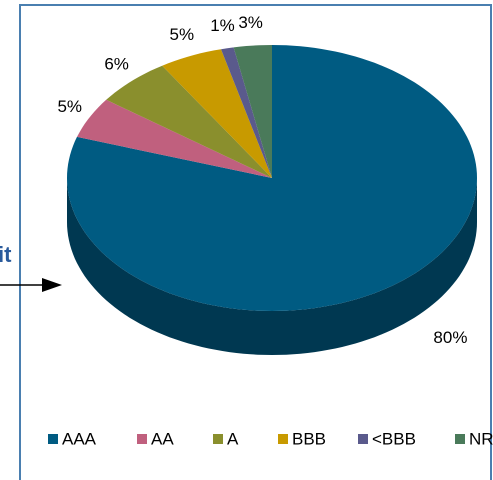 The width and height of the screenshot is (493, 480). I want to click on data-label: 80%, so click(450, 337).